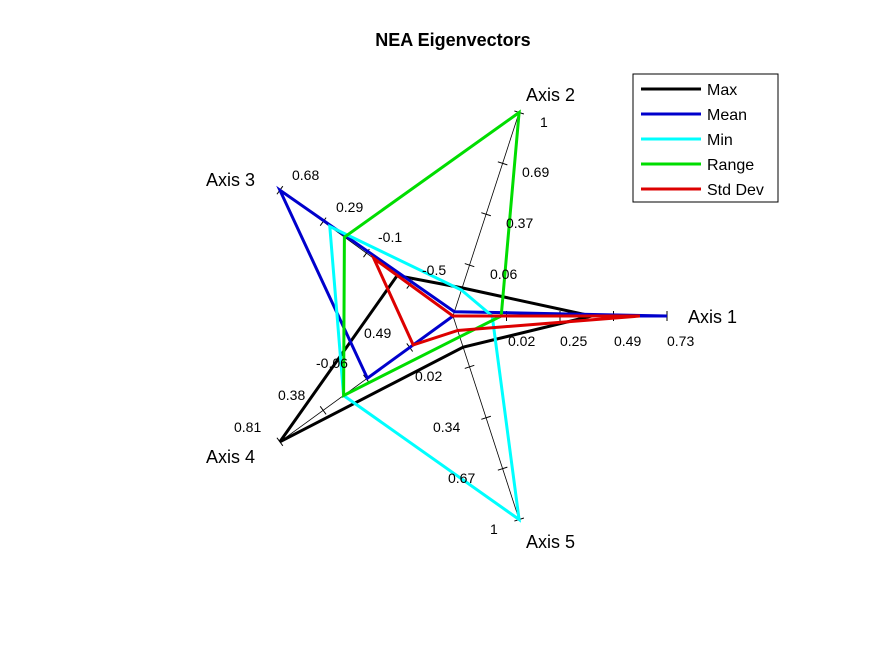  I want to click on legend-label-max: Max, so click(722, 90).